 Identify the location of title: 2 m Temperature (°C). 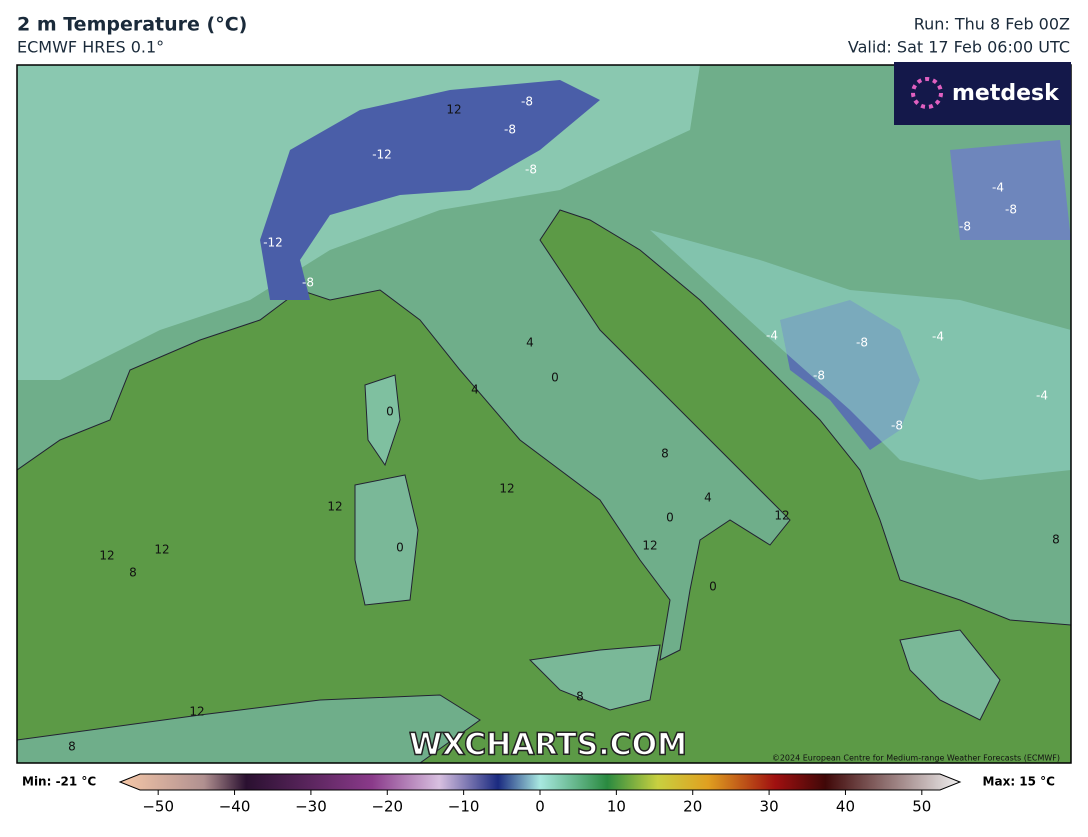
(132, 25).